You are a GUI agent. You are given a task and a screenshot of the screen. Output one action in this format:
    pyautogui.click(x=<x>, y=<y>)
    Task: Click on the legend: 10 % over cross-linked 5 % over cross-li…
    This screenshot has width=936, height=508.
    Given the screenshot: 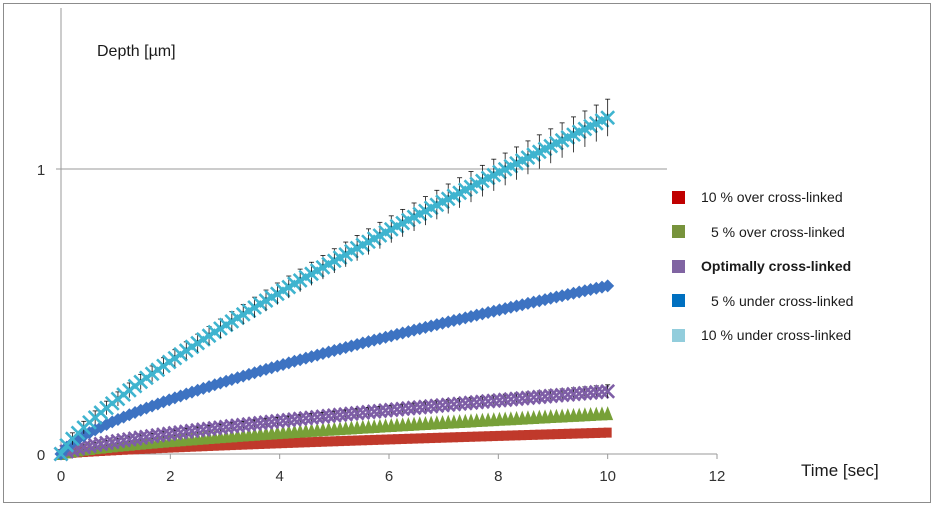 What is the action you would take?
    pyautogui.click(x=803, y=266)
    